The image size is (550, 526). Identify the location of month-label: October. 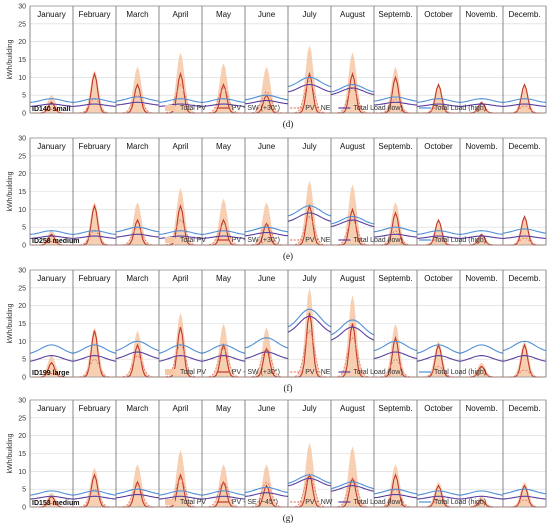
(438, 14).